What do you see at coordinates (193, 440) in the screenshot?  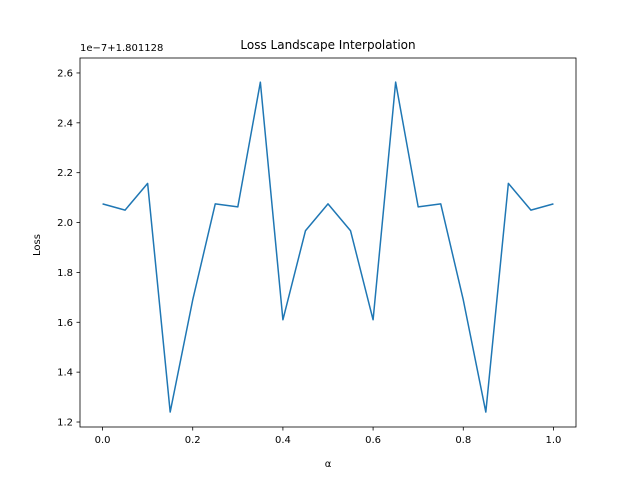 I see `x-tick-label: 0.2` at bounding box center [193, 440].